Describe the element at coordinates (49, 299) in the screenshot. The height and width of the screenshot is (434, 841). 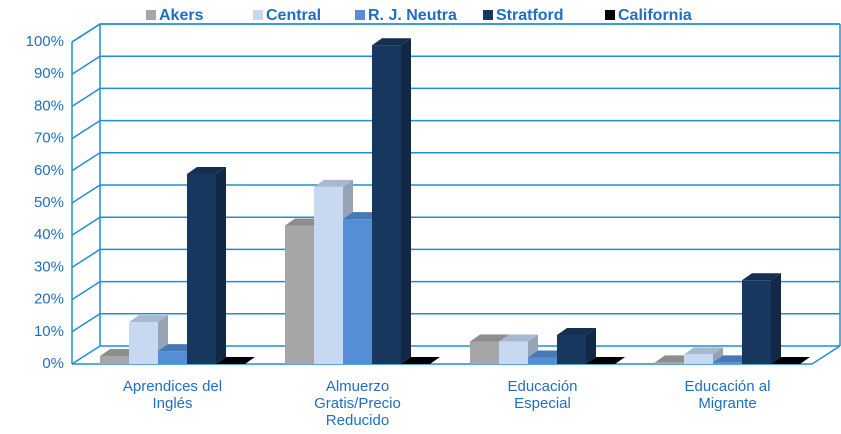
I see `y-tick-label: 20%` at that location.